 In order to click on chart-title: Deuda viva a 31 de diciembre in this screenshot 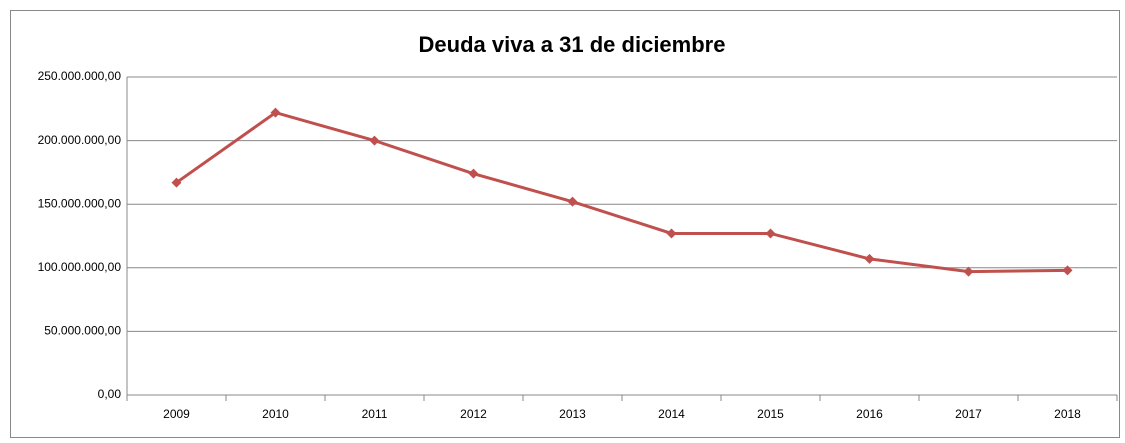, I will do `click(572, 44)`.